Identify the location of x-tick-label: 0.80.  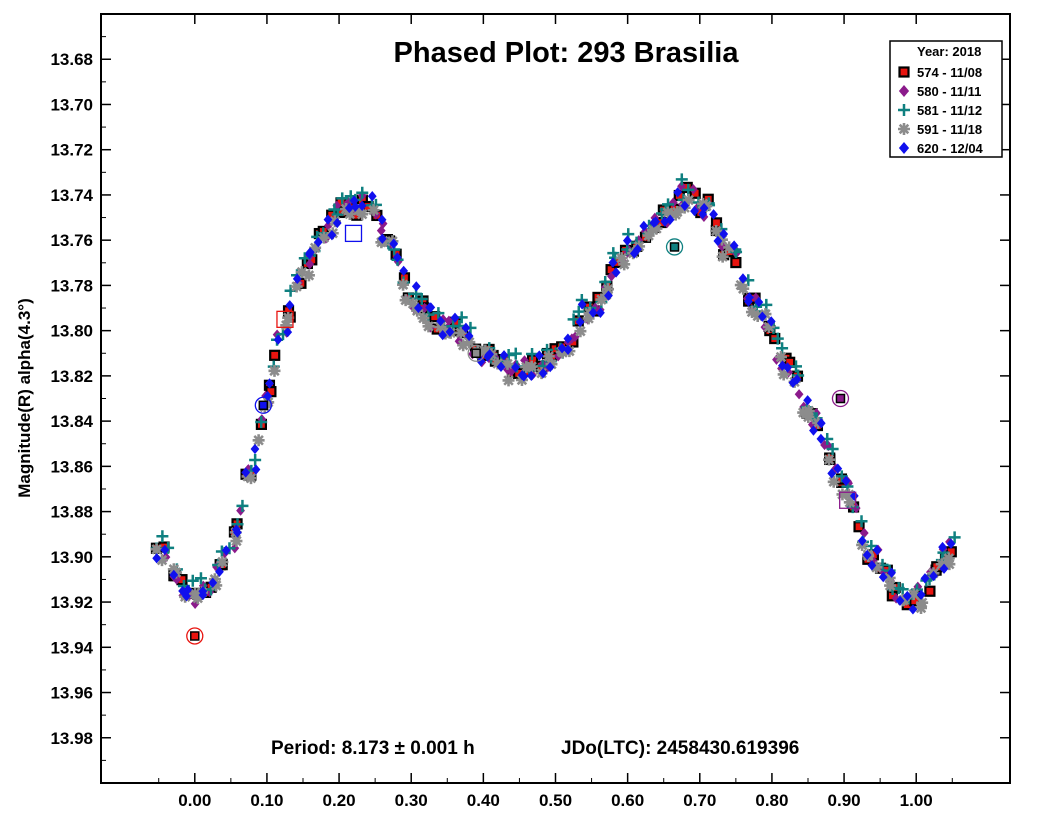
(771, 800).